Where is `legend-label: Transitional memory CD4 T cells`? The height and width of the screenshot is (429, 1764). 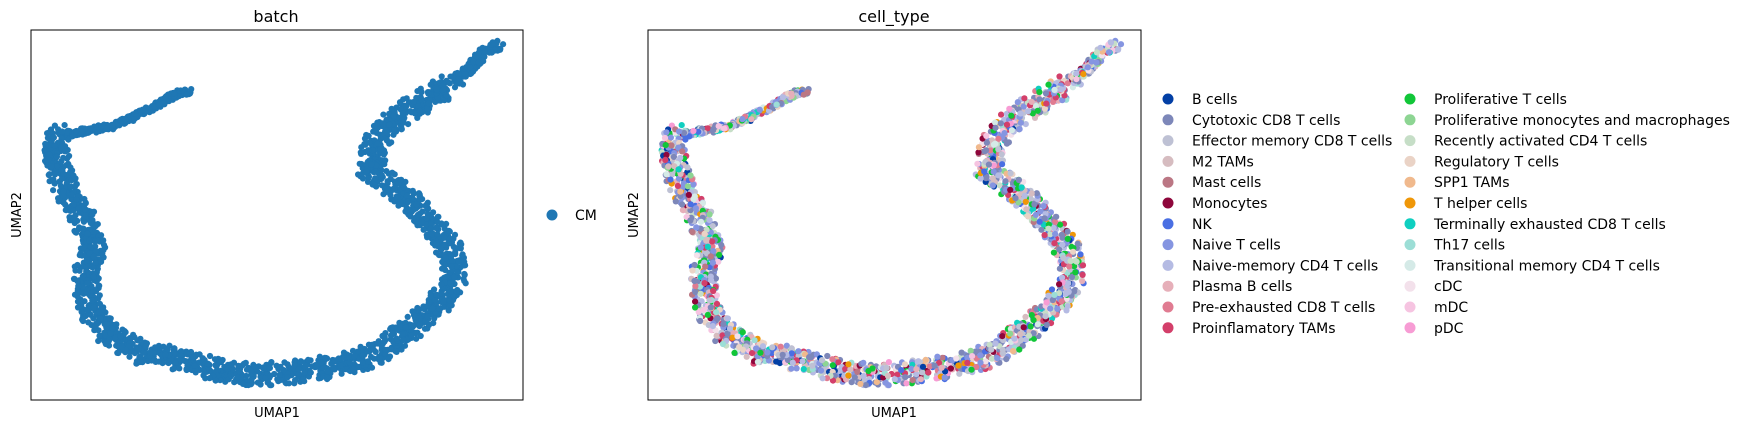 legend-label: Transitional memory CD4 T cells is located at coordinates (1546, 266).